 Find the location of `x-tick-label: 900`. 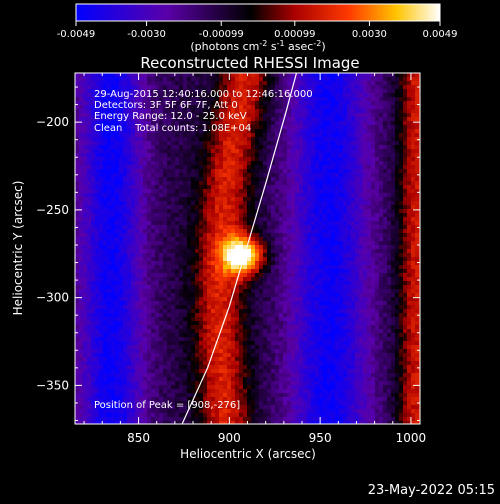

x-tick-label: 900 is located at coordinates (229, 438).